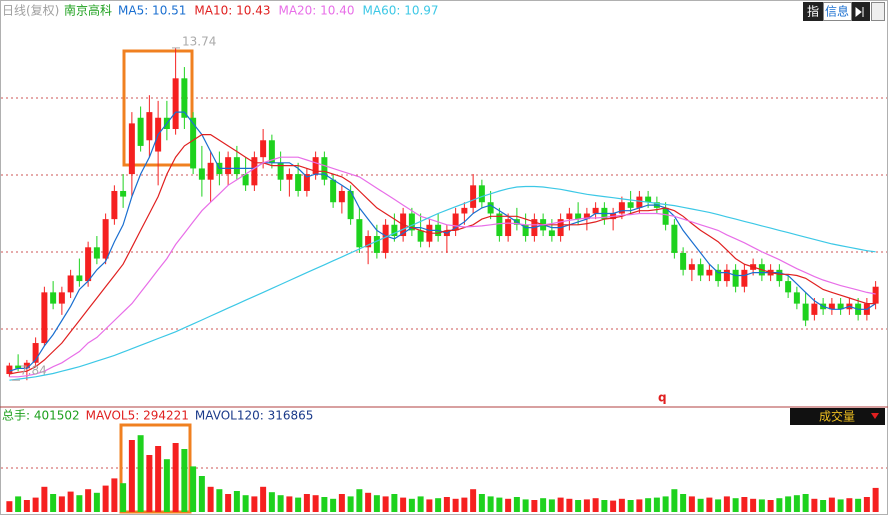  What do you see at coordinates (152, 11) in the screenshot?
I see `legend-item: MA5: 10.51` at bounding box center [152, 11].